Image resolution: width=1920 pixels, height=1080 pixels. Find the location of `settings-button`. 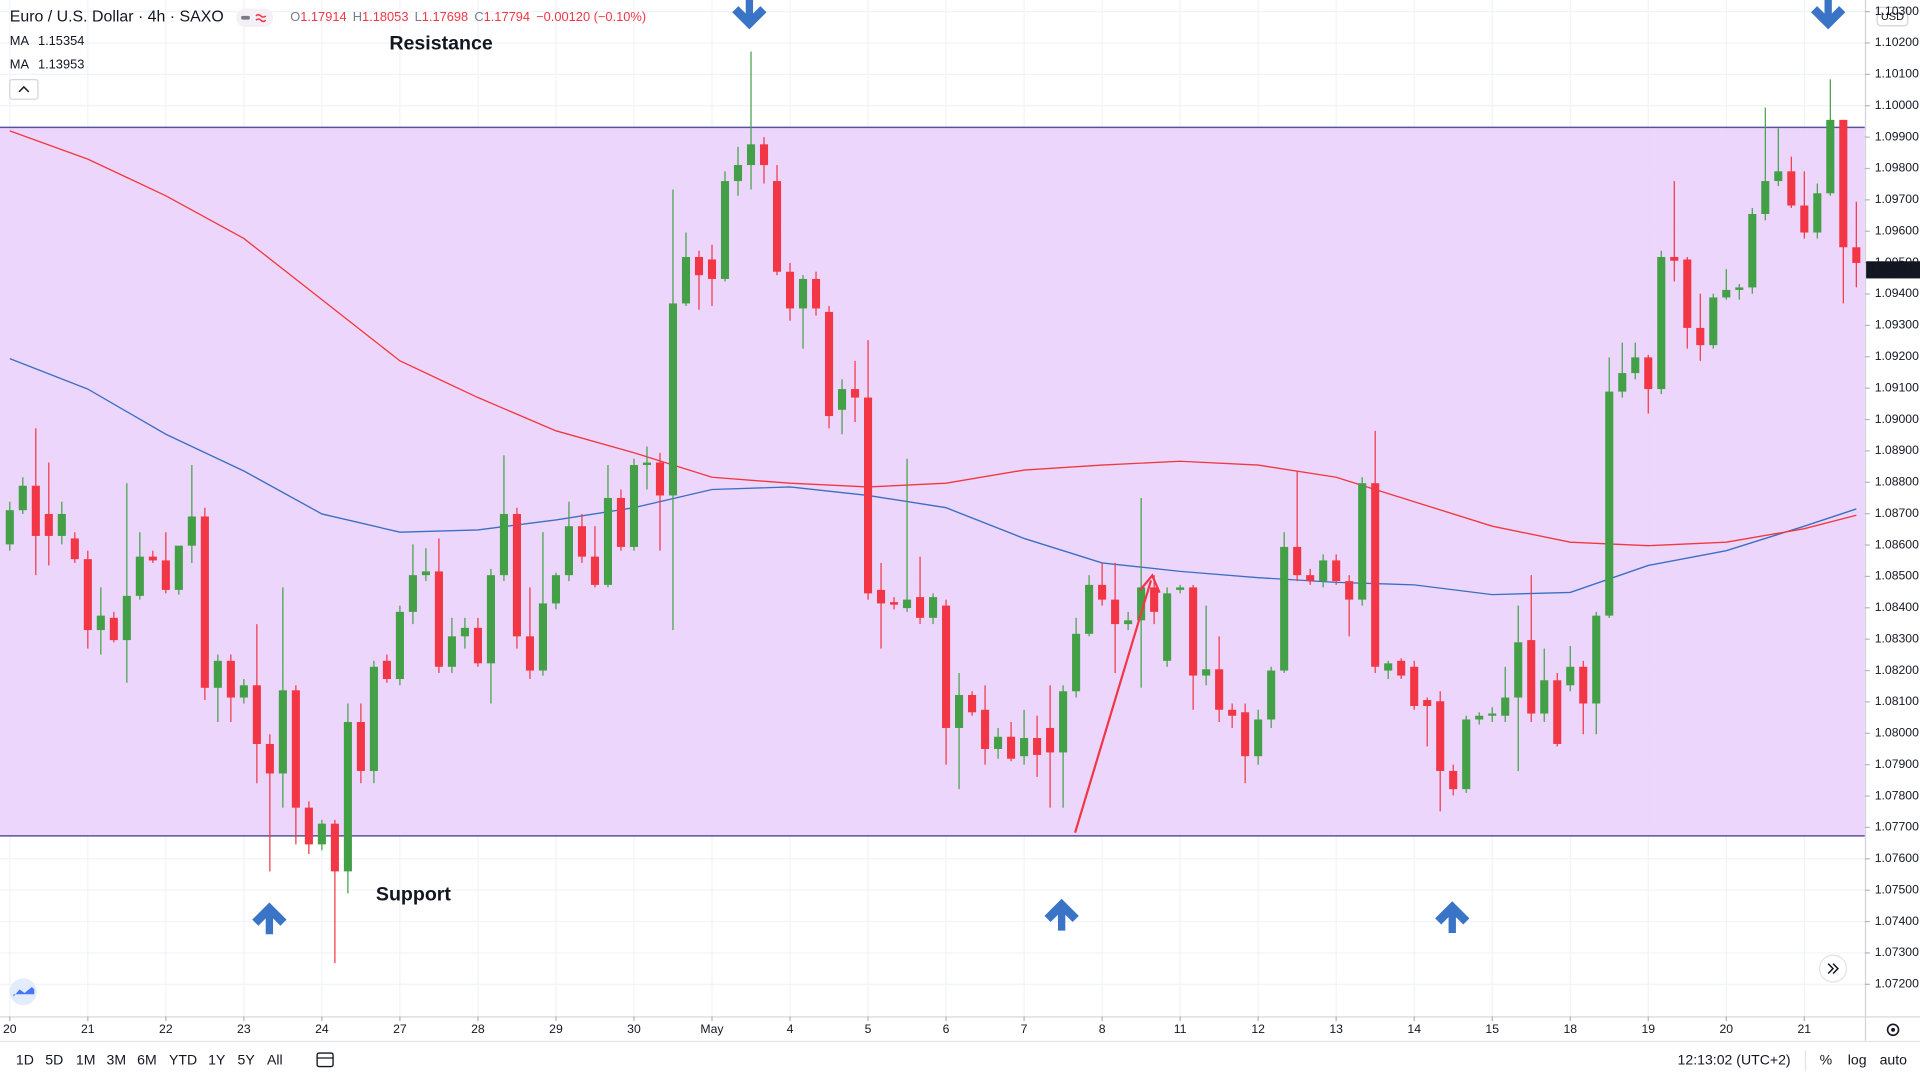

settings-button is located at coordinates (1893, 1030).